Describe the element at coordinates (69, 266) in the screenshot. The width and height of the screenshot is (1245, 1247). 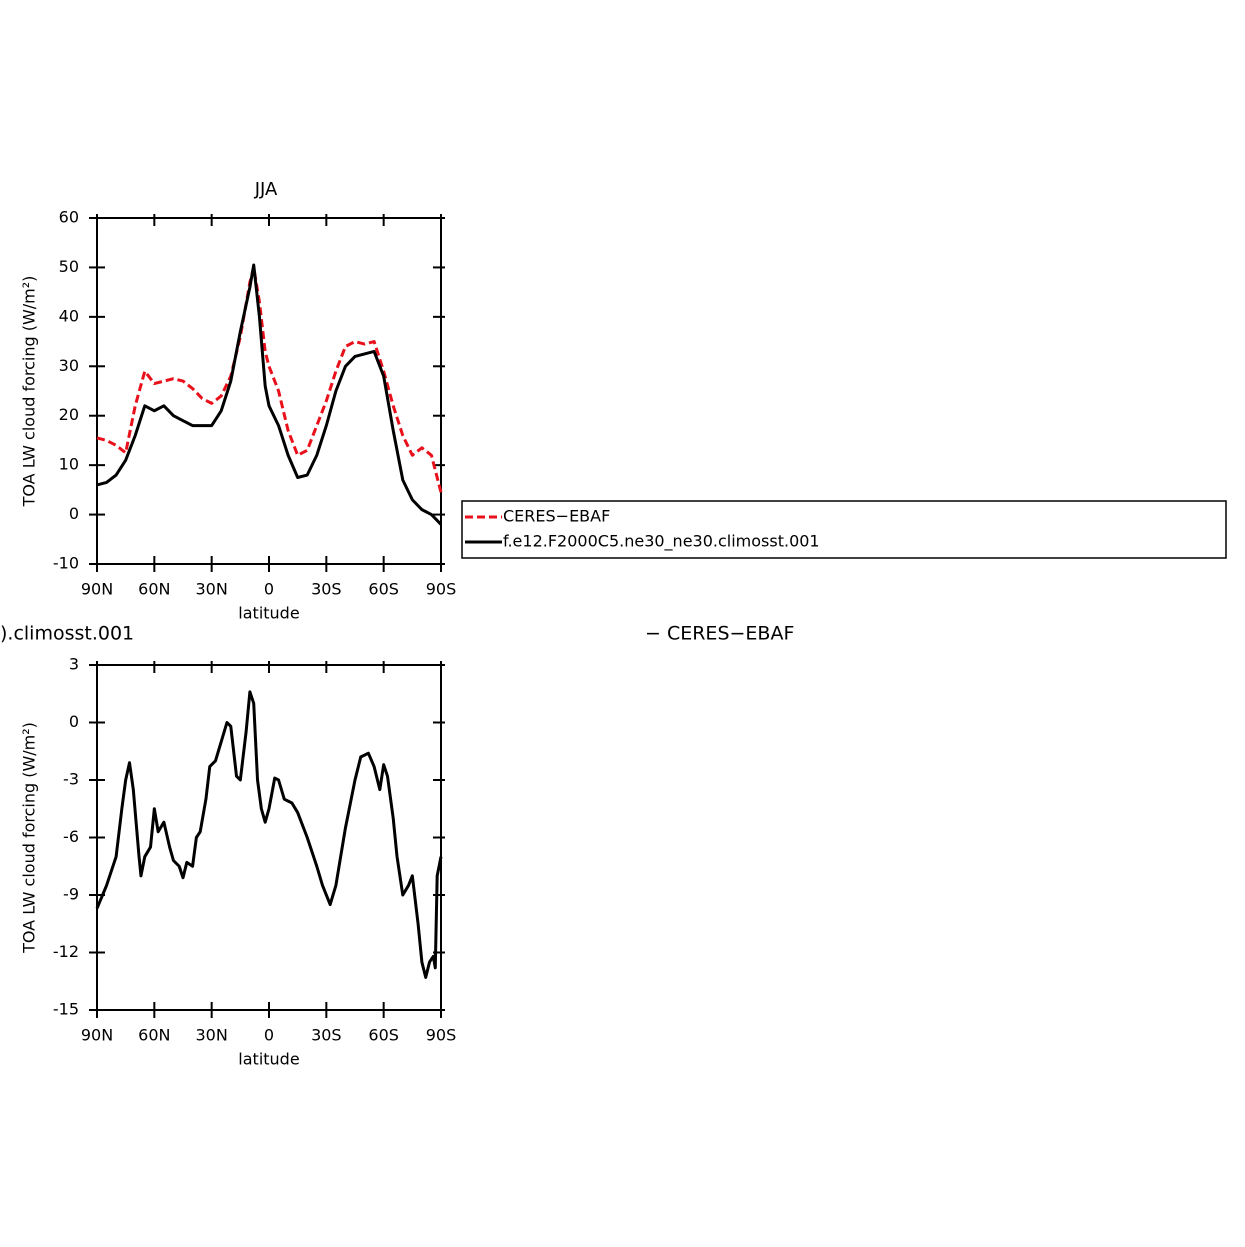
I see `y-tick-label: 50` at that location.